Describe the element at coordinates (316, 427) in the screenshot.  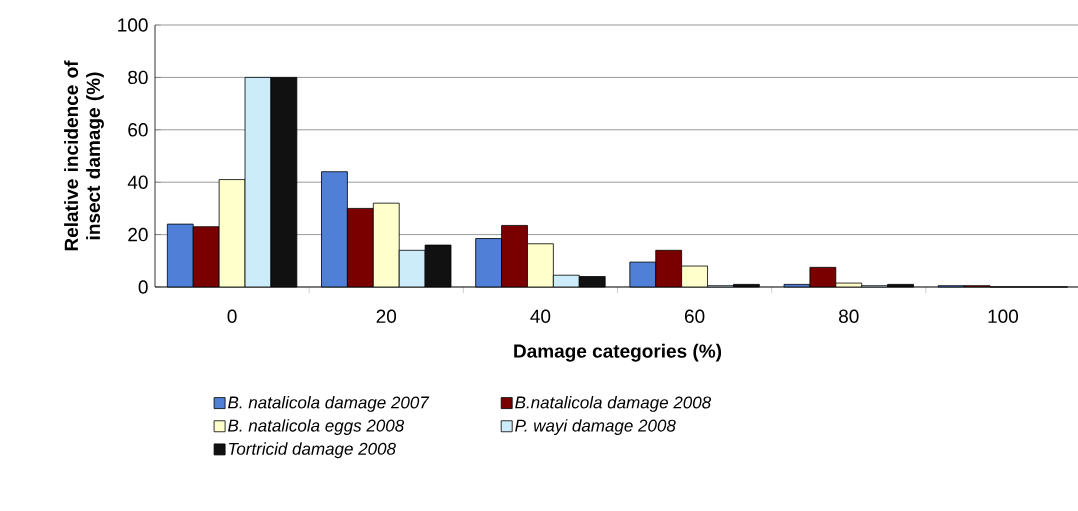
I see `legend-label: B. natalicola eggs 2008` at that location.